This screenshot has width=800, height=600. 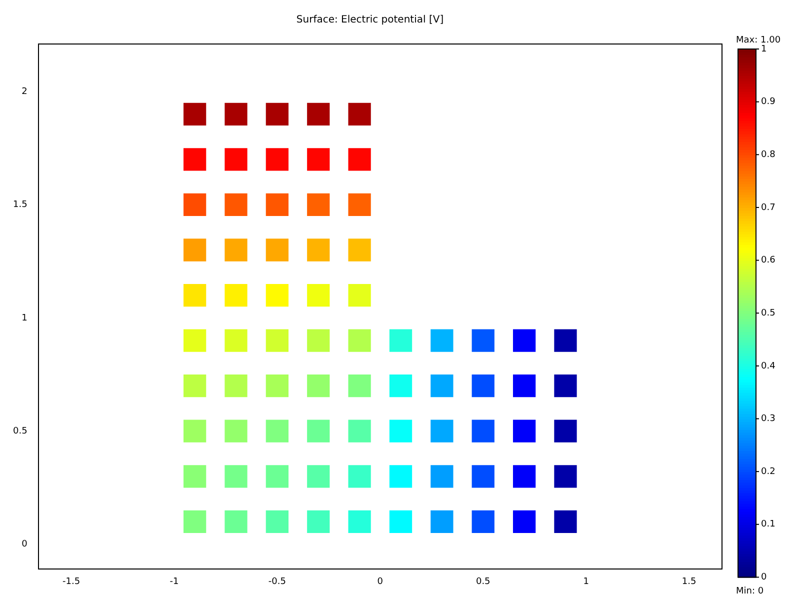 I want to click on text: Max: 1.00, so click(x=758, y=40).